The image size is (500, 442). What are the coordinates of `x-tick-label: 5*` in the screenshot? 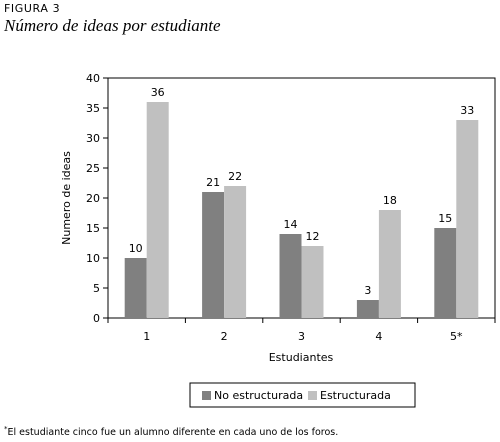 It's located at (456, 336).